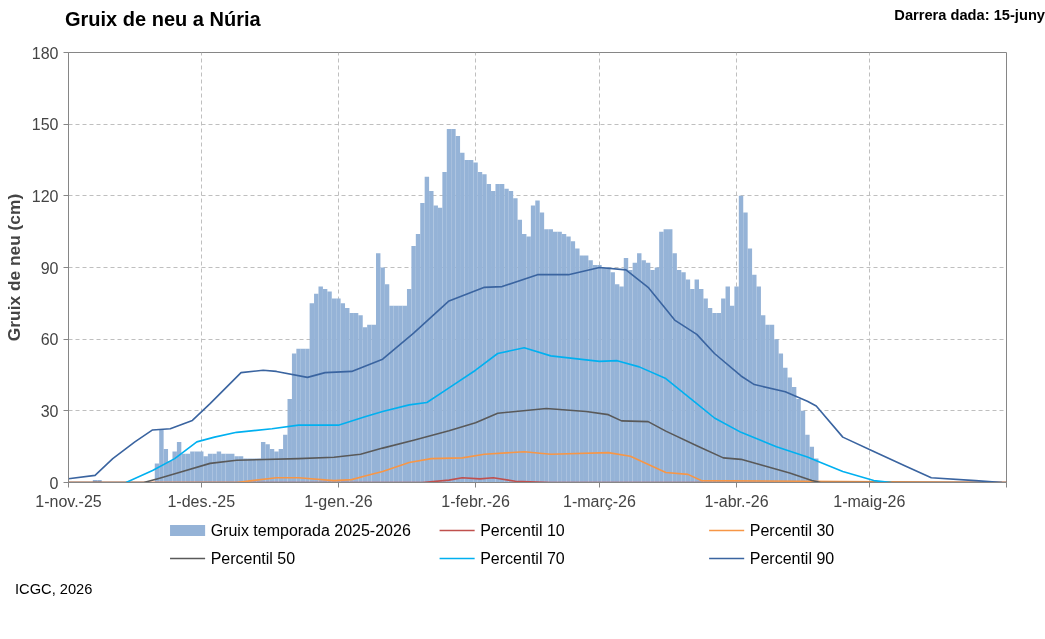 Image resolution: width=1045 pixels, height=639 pixels. I want to click on x-tick-label: 1-abr.-26, so click(736, 501).